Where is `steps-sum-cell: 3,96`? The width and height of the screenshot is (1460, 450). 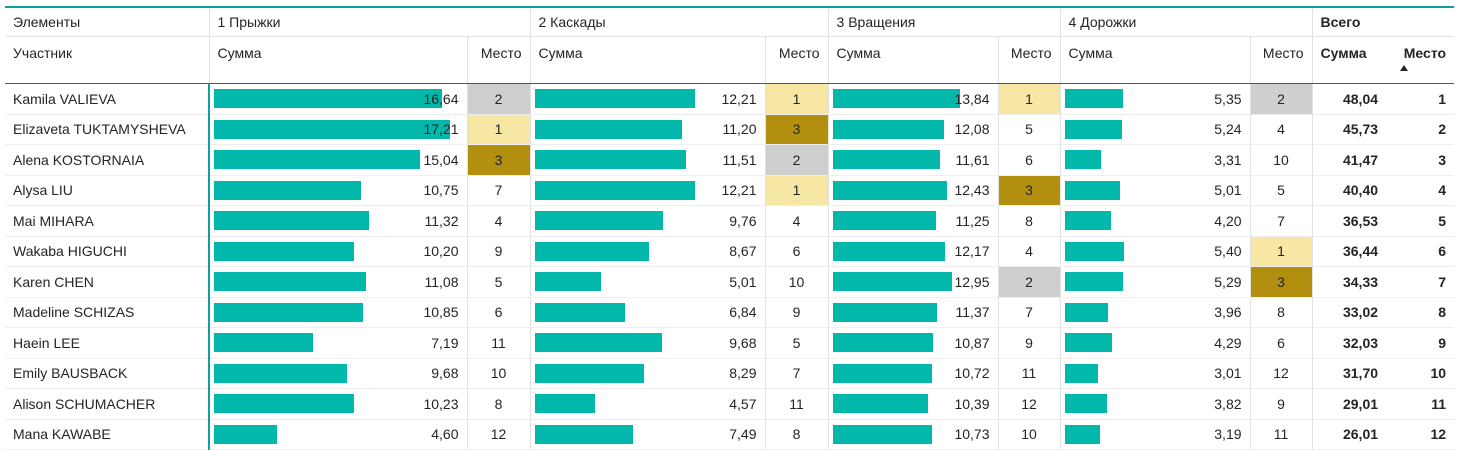 steps-sum-cell: 3,96 is located at coordinates (1155, 312).